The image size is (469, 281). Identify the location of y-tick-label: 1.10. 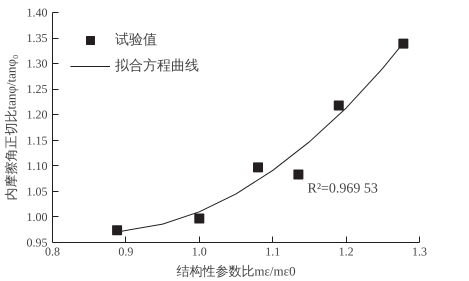
(37, 165).